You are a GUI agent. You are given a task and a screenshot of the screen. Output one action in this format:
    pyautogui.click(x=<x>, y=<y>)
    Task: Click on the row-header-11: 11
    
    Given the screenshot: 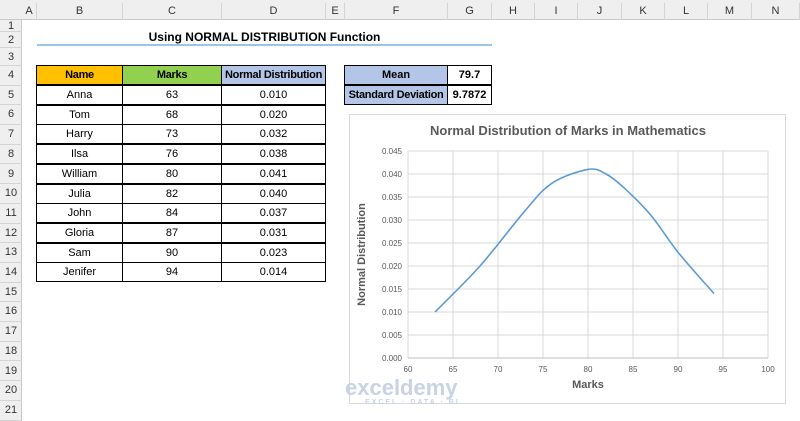 What is the action you would take?
    pyautogui.click(x=11, y=214)
    